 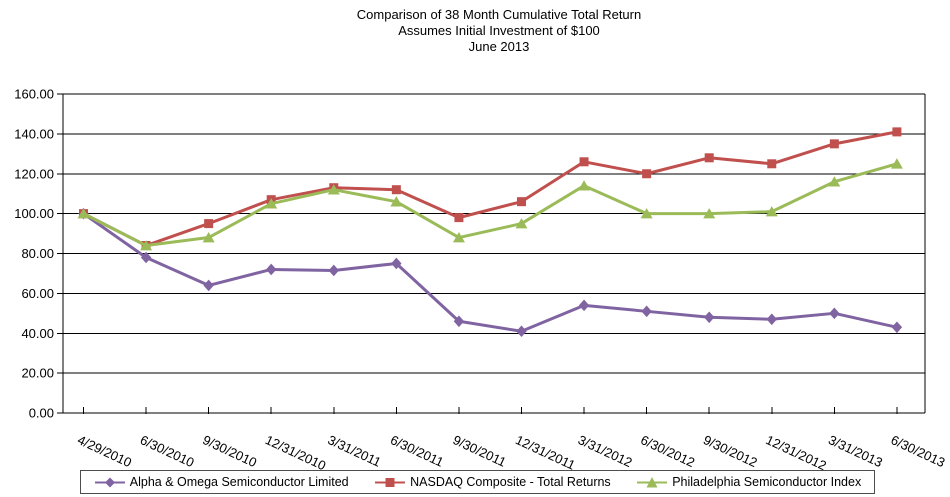 I want to click on diamond-marker-icon, so click(x=110, y=482).